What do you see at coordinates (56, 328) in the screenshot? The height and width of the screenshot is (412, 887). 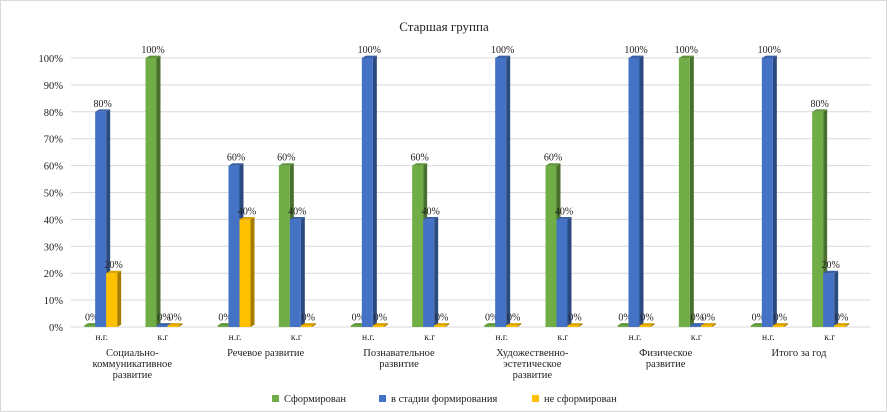 I see `y-tick-label: 0%` at bounding box center [56, 328].